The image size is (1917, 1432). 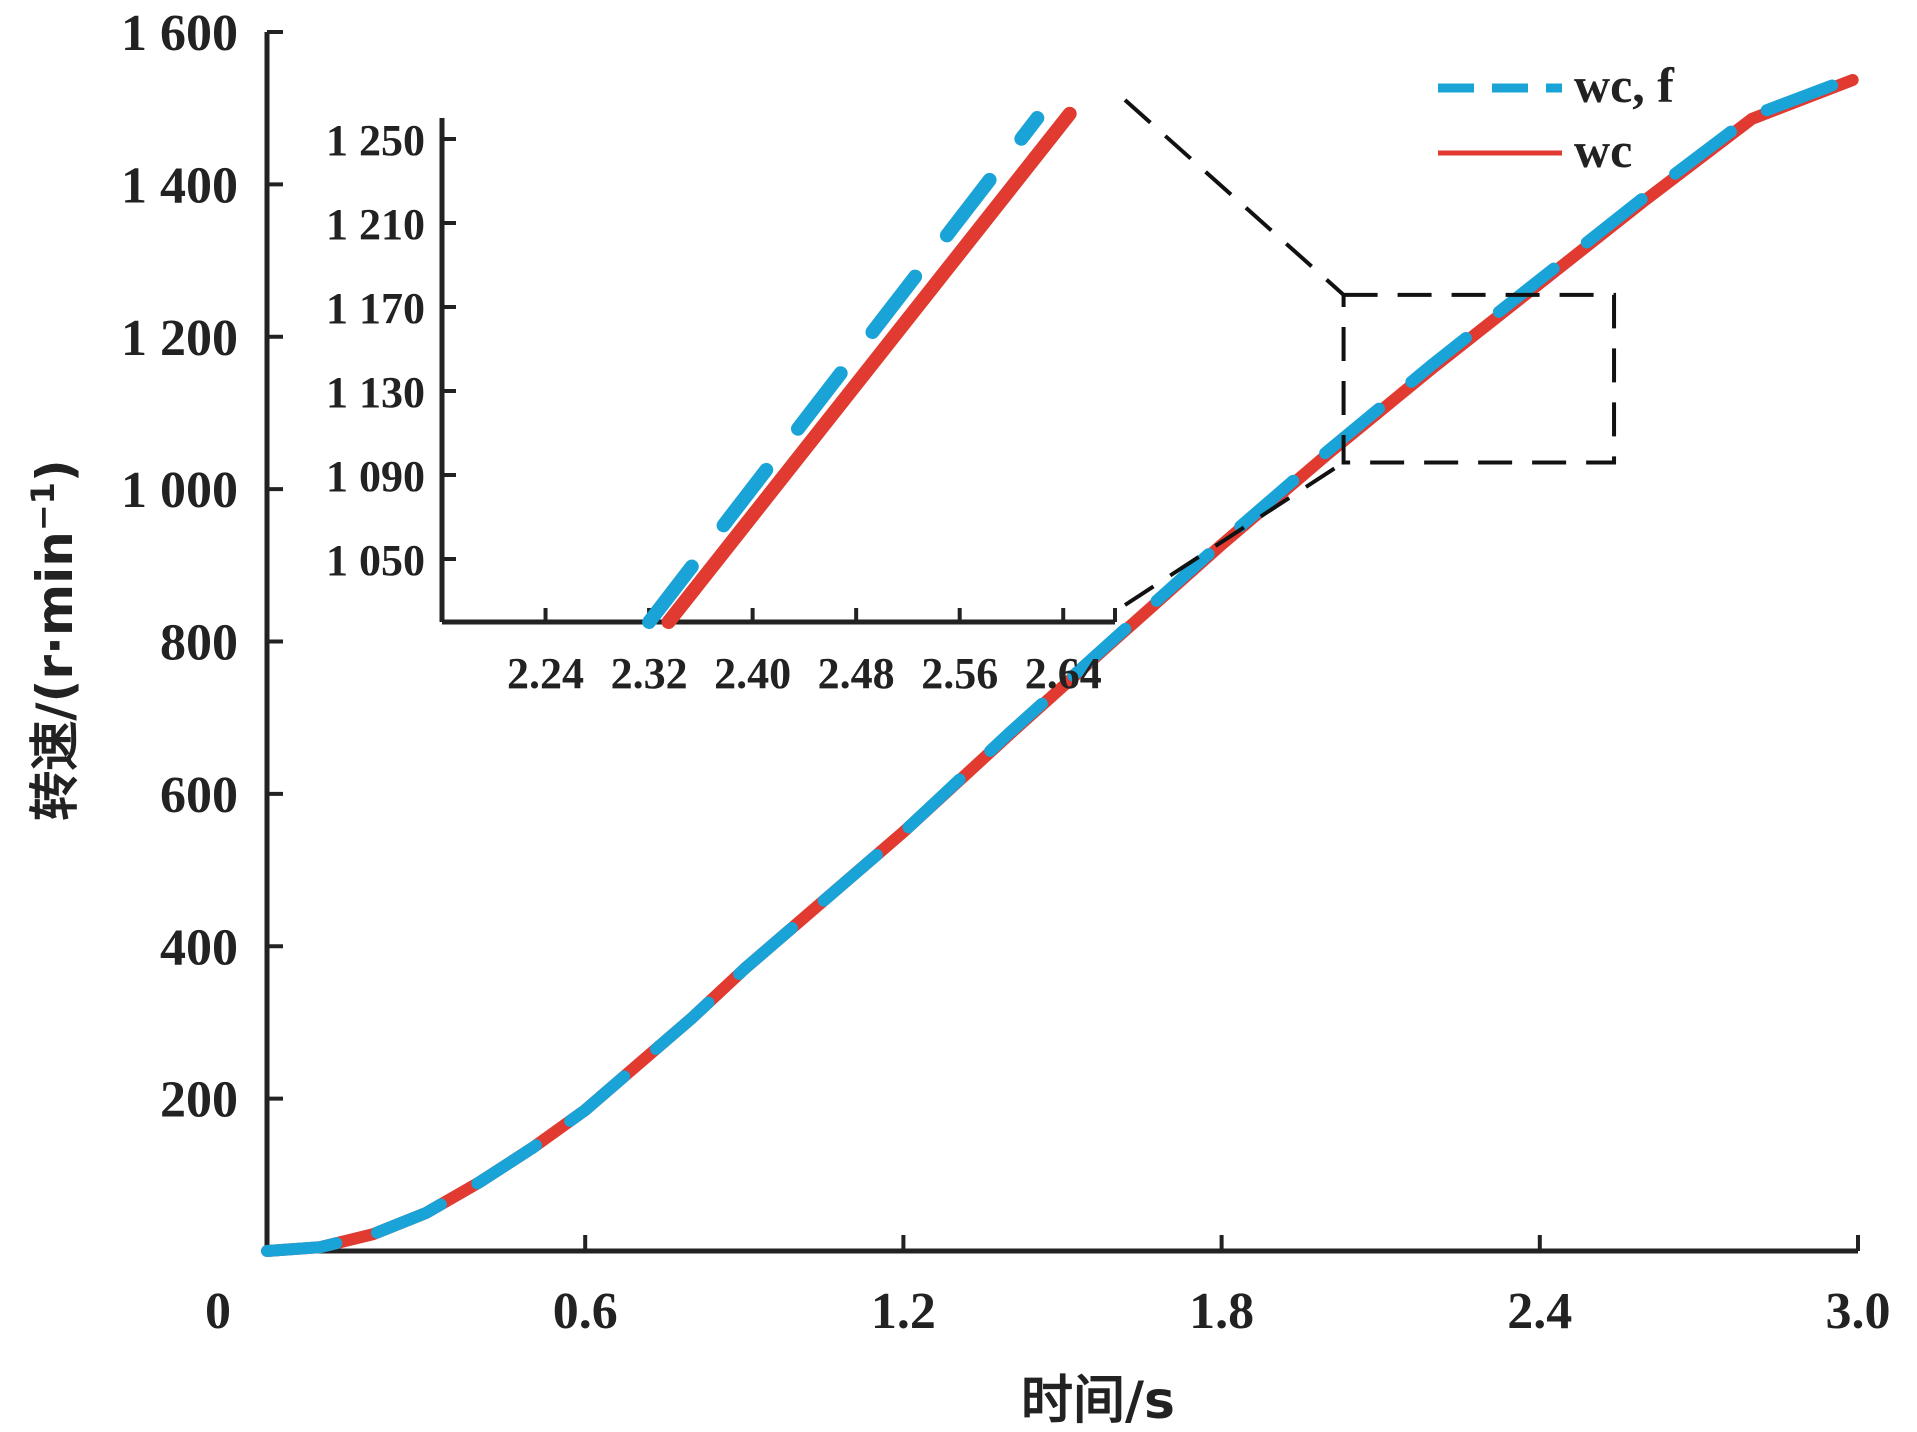 I want to click on y-tick-label: 200, so click(x=199, y=1100).